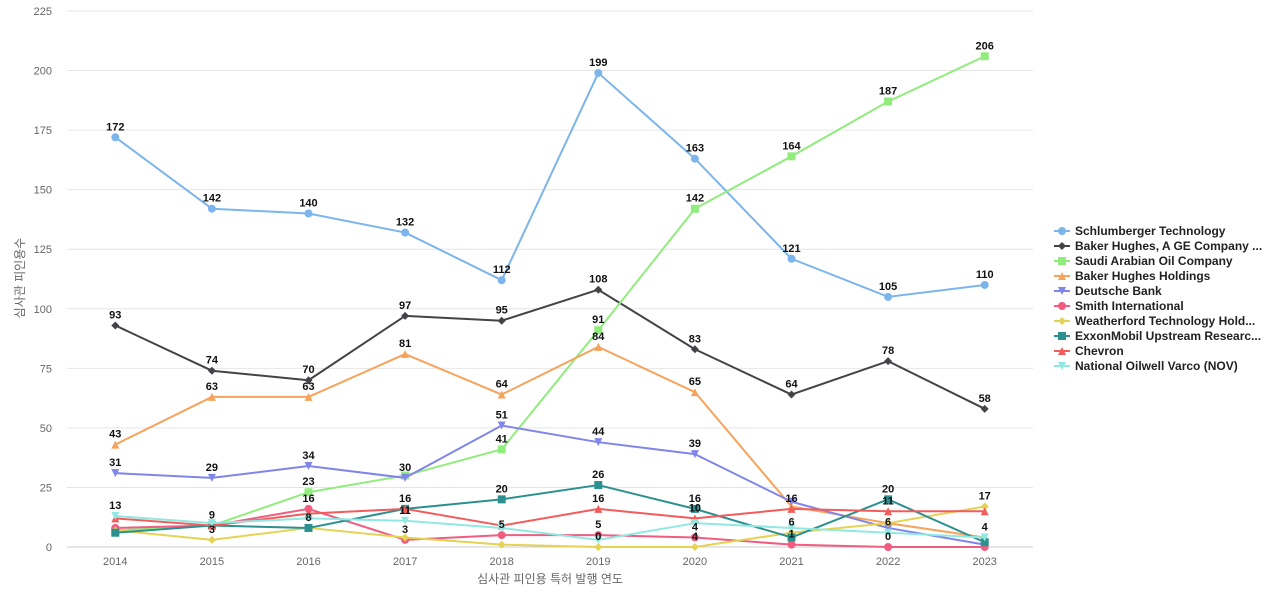 Image resolution: width=1280 pixels, height=600 pixels. Describe the element at coordinates (888, 489) in the screenshot. I see `data-label: 20` at that location.